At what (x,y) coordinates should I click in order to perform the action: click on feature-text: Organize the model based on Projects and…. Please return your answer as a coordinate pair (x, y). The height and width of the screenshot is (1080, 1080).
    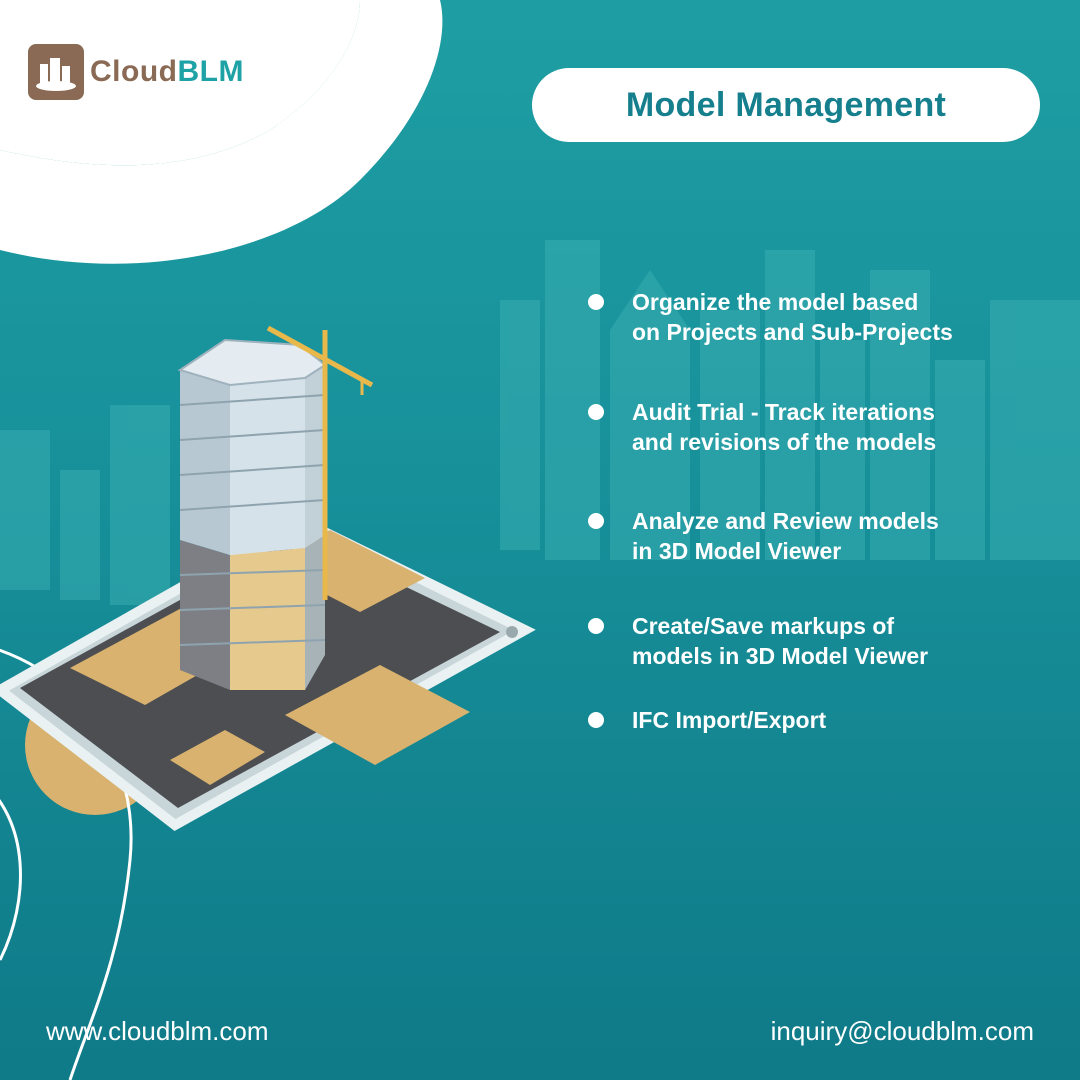
    Looking at the image, I should click on (842, 317).